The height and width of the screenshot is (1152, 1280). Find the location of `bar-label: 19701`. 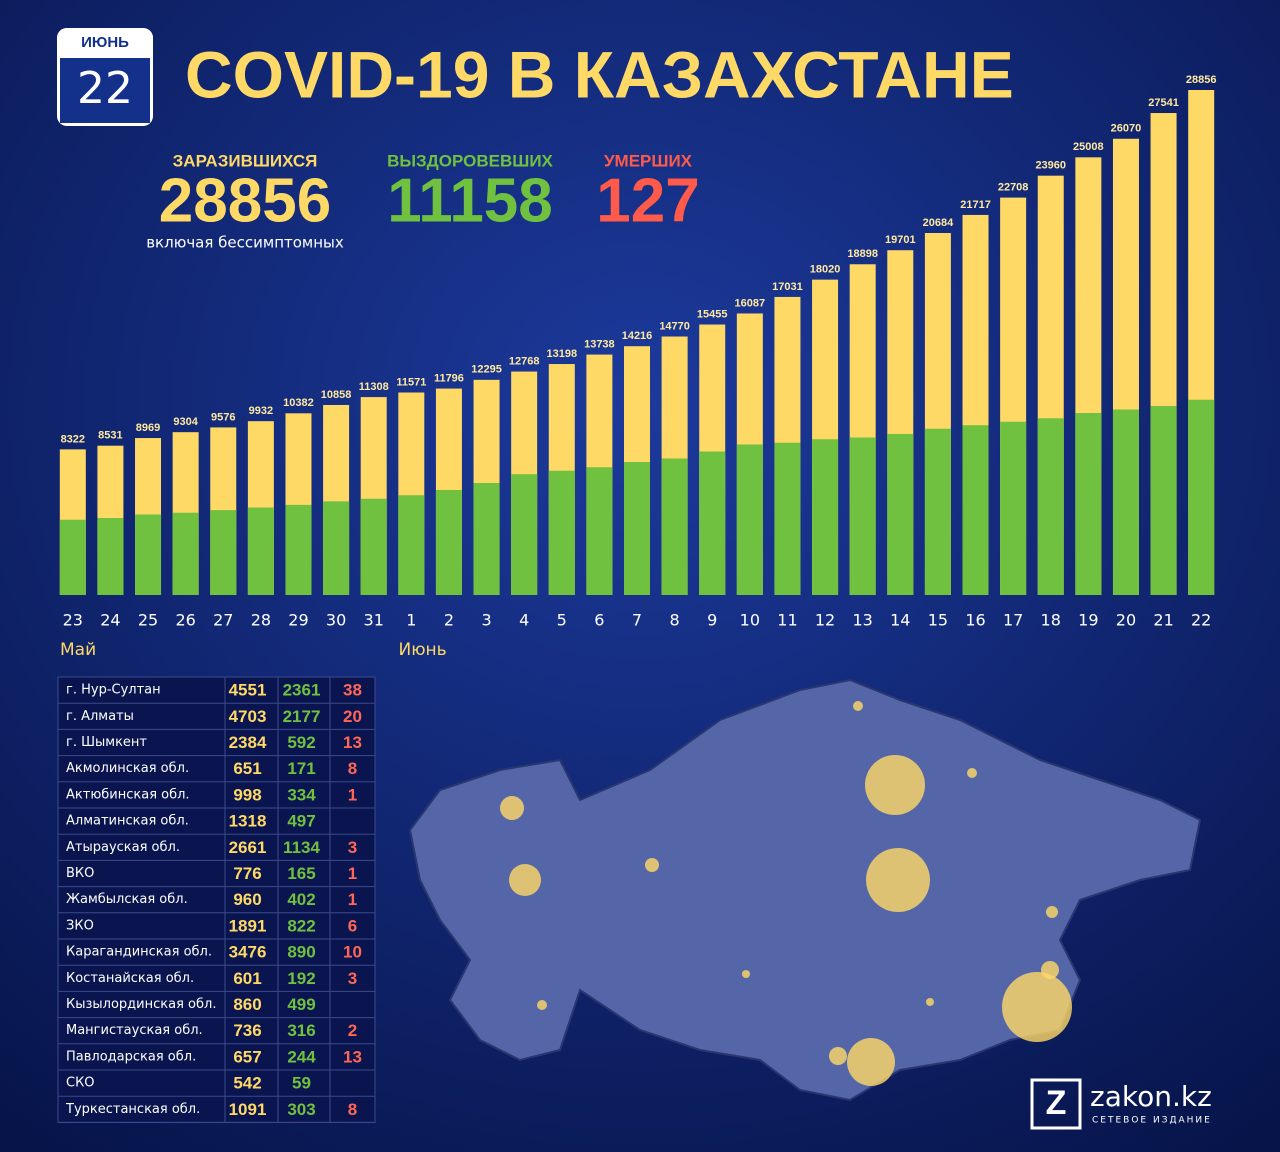

bar-label: 19701 is located at coordinates (900, 240).